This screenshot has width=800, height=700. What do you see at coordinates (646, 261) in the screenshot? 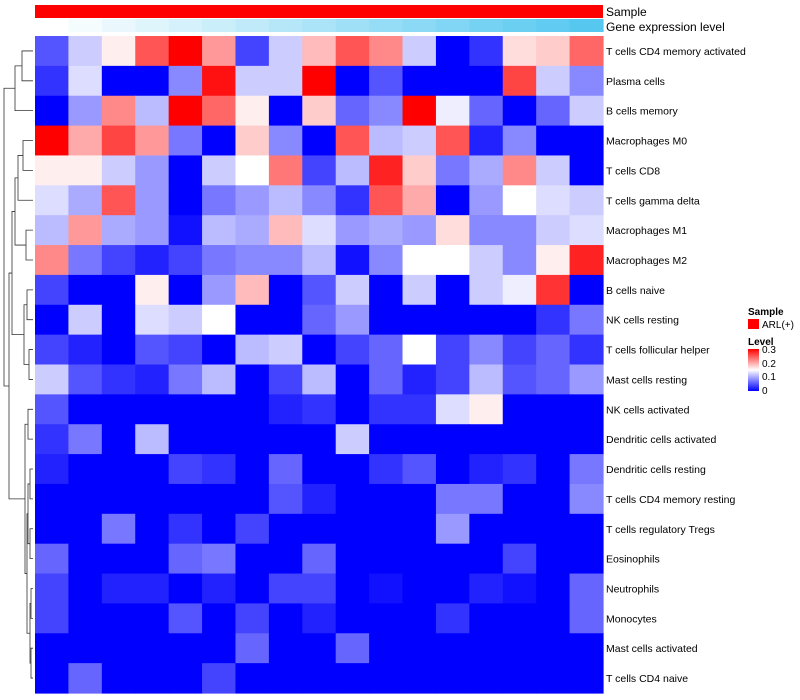
I see `row-label: Macrophages M2` at bounding box center [646, 261].